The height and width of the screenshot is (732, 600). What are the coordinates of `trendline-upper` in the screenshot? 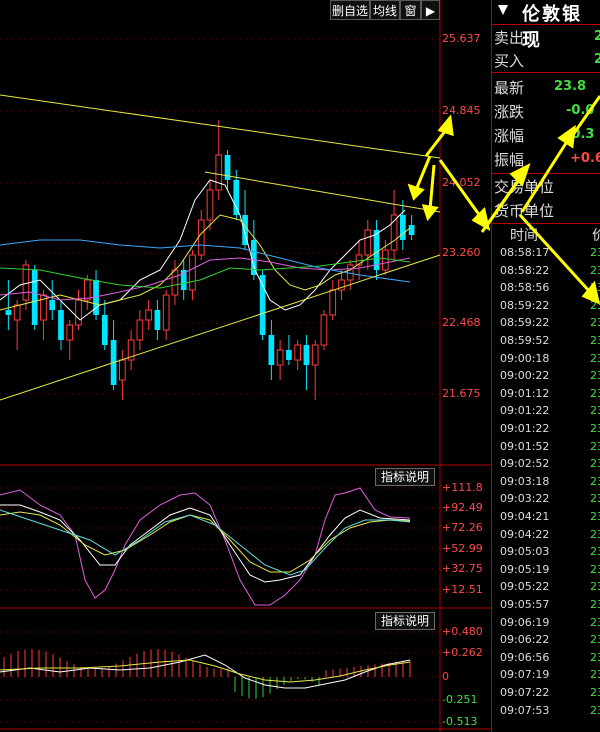 It's located at (220, 126).